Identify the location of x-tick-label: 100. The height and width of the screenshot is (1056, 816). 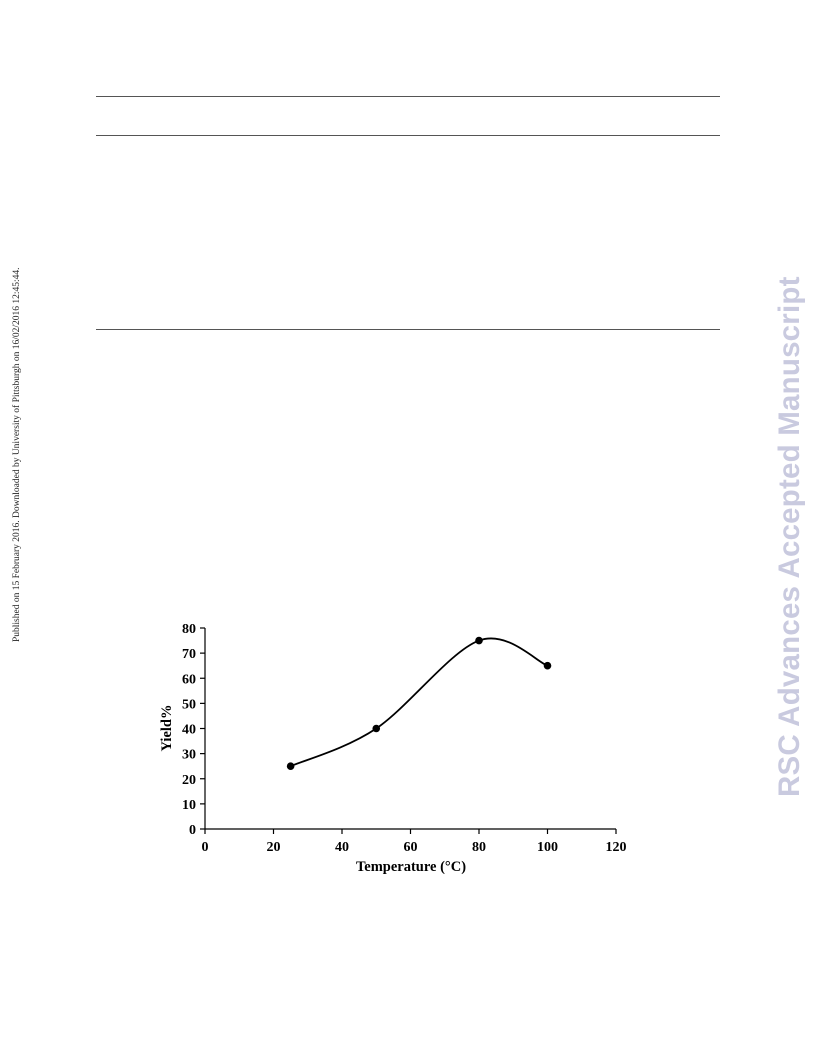
(547, 847).